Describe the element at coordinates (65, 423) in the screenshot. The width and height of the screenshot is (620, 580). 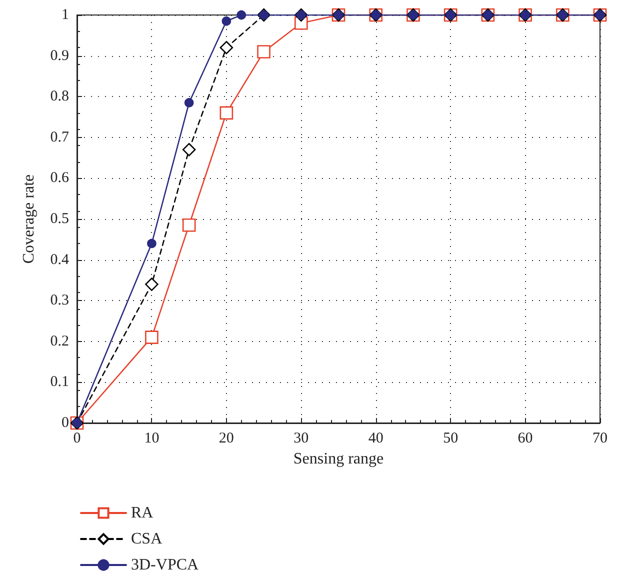
I see `y-tick-label: 0` at that location.